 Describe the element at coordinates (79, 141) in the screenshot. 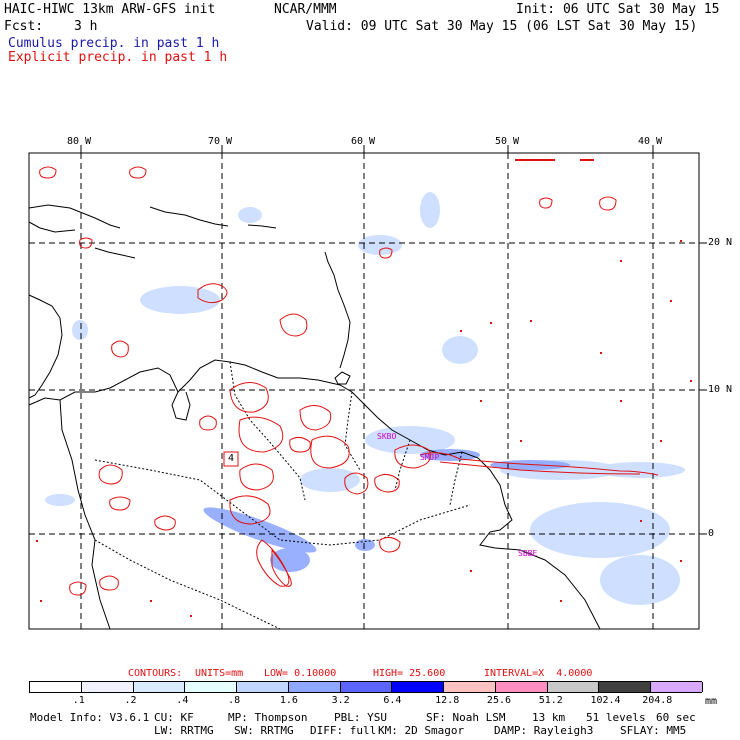

I see `lon-label-80w: 80 W` at that location.